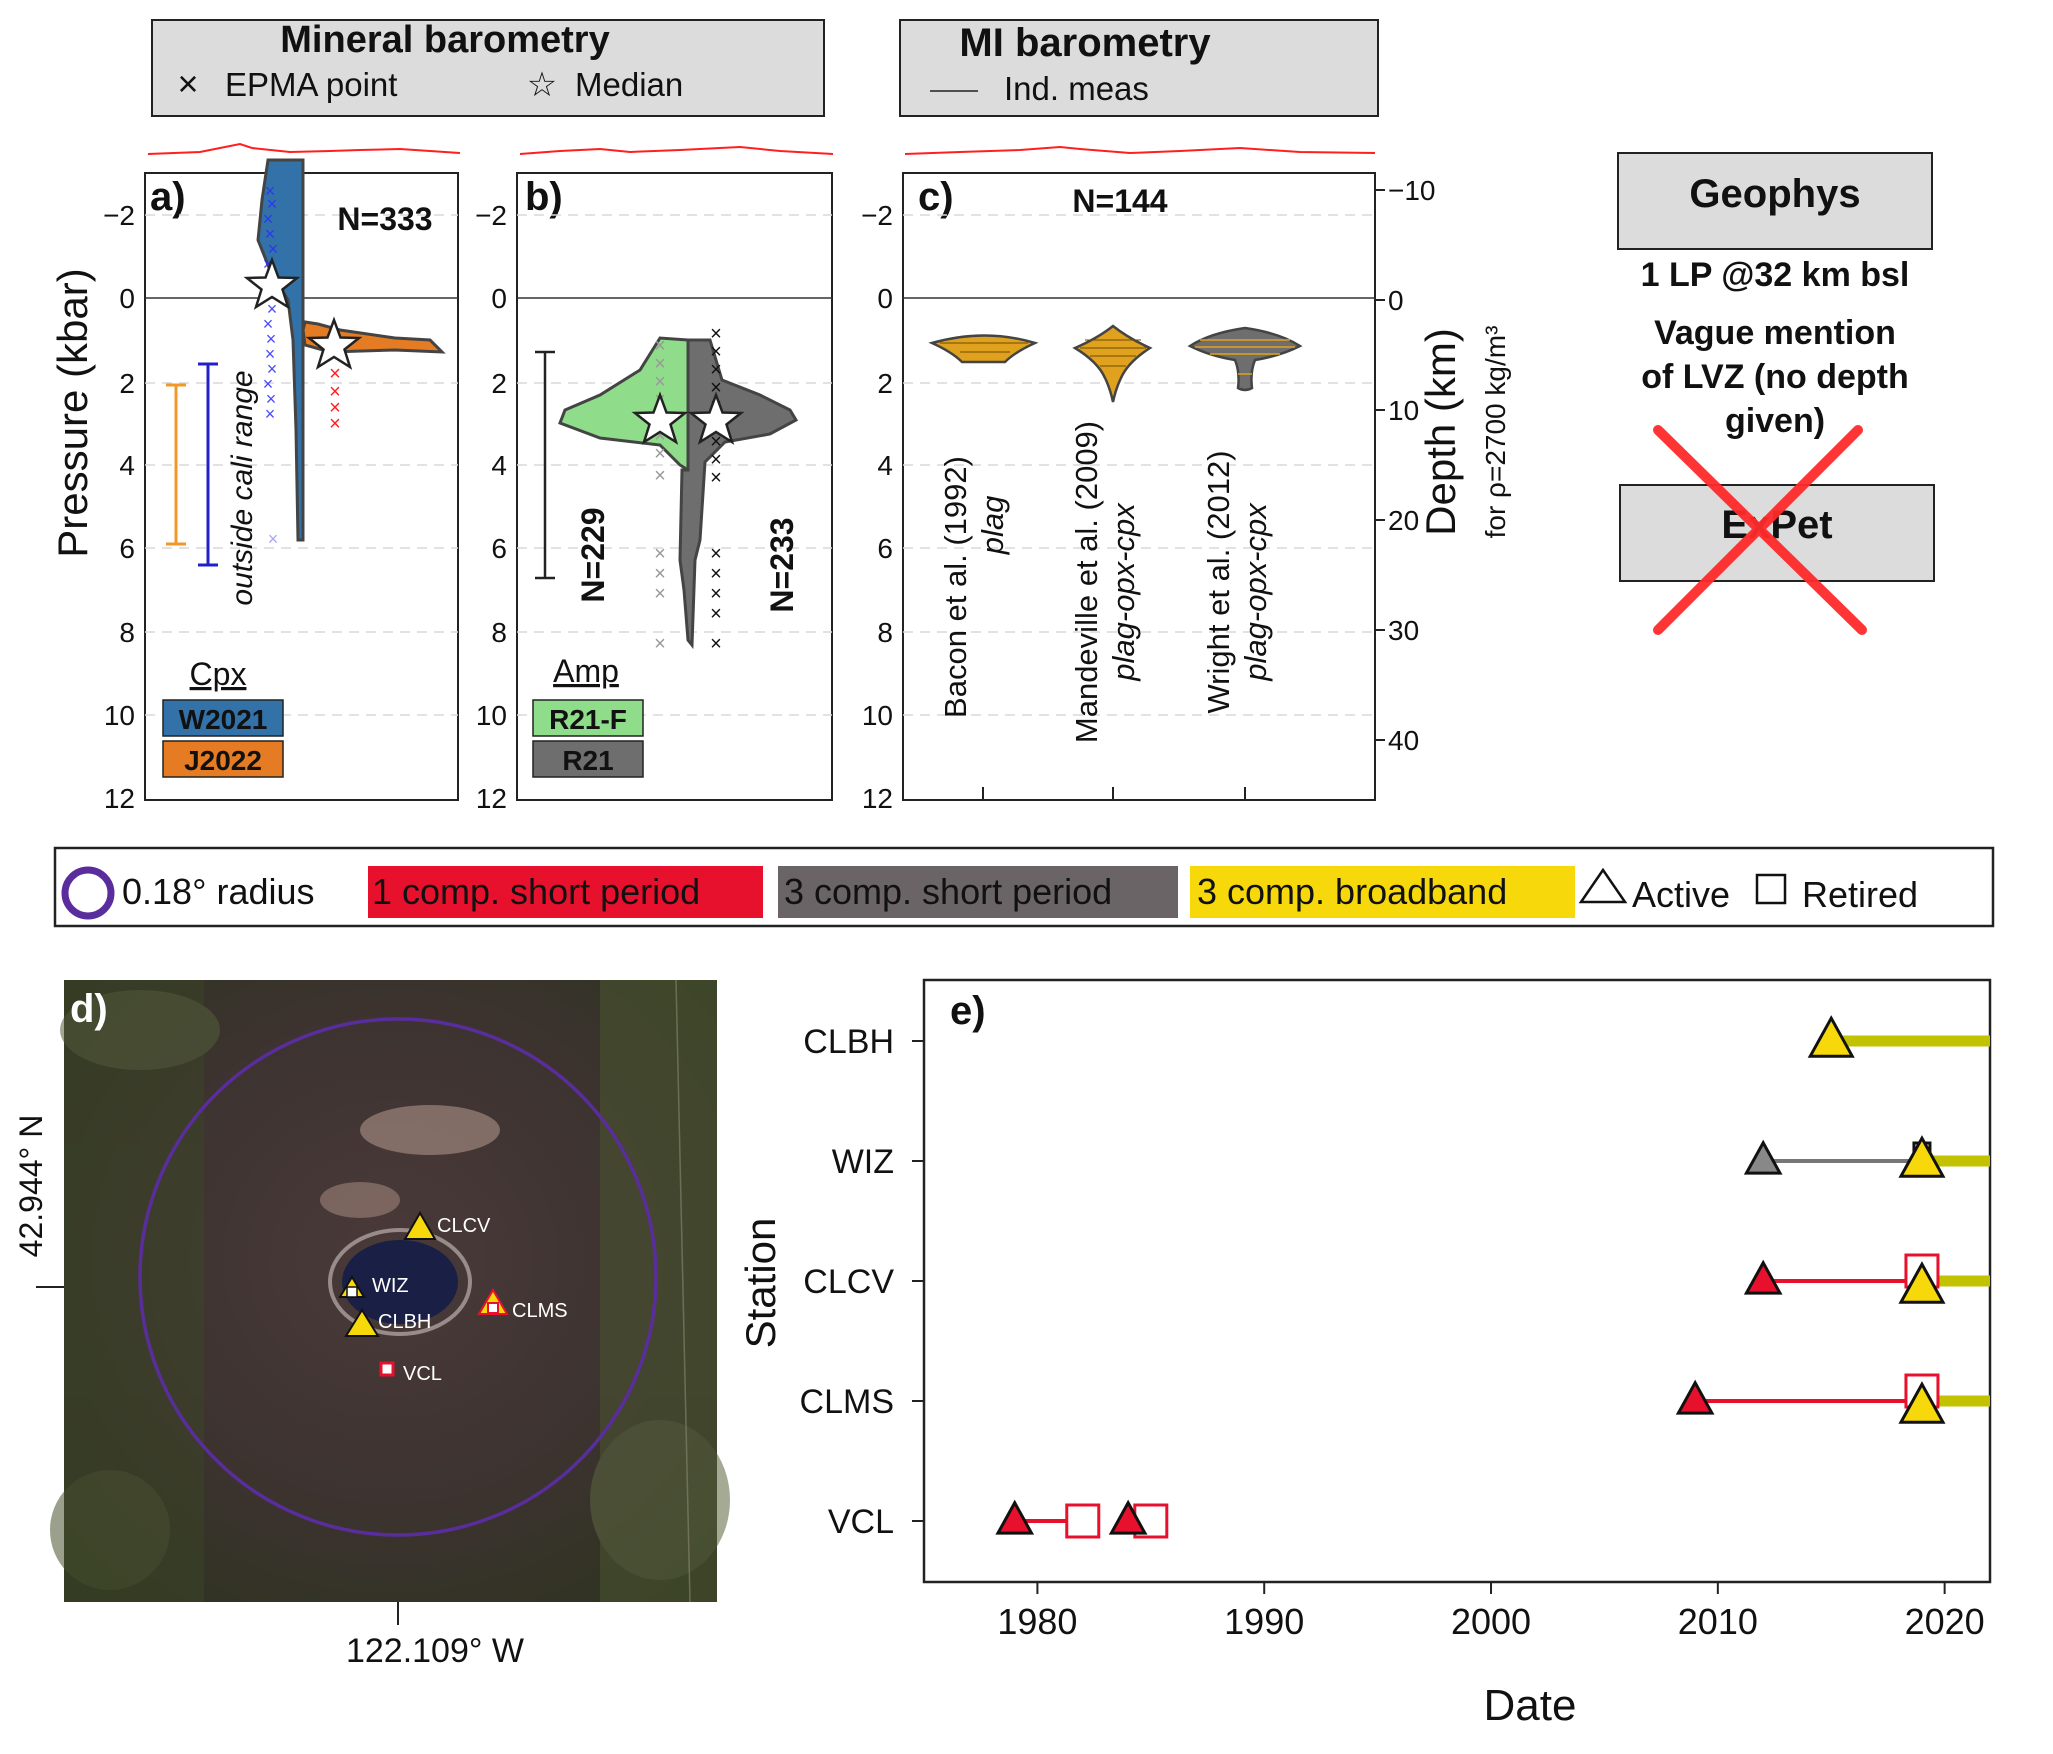 The width and height of the screenshot is (2053, 1754). What do you see at coordinates (192, 464) in the screenshot?
I see `cali-range-bars` at bounding box center [192, 464].